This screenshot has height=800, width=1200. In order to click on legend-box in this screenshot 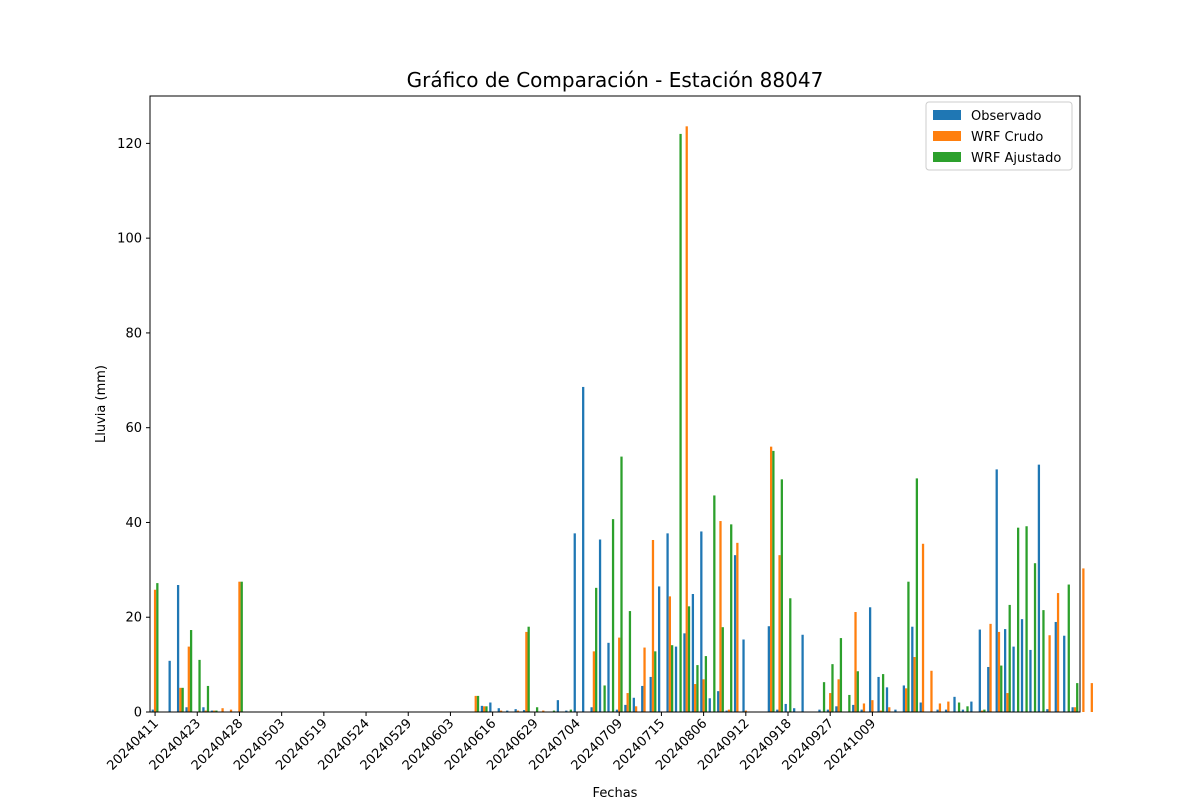, I will do `click(999, 136)`.